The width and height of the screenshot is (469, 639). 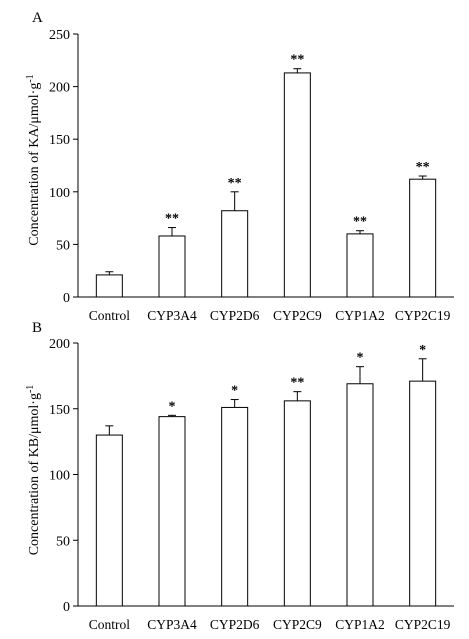 What do you see at coordinates (110, 624) in the screenshot?
I see `panel-b-category-label: Control` at bounding box center [110, 624].